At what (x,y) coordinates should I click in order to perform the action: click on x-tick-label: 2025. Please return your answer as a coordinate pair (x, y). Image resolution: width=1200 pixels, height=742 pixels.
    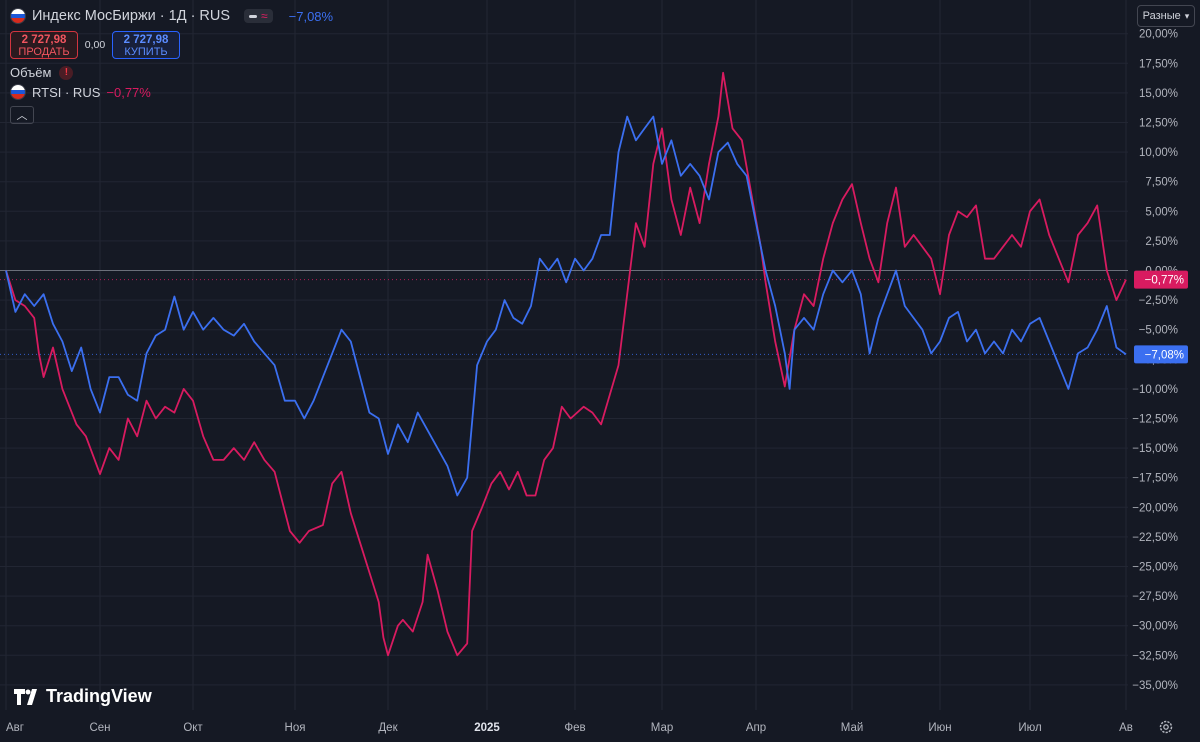
    Looking at the image, I should click on (487, 728).